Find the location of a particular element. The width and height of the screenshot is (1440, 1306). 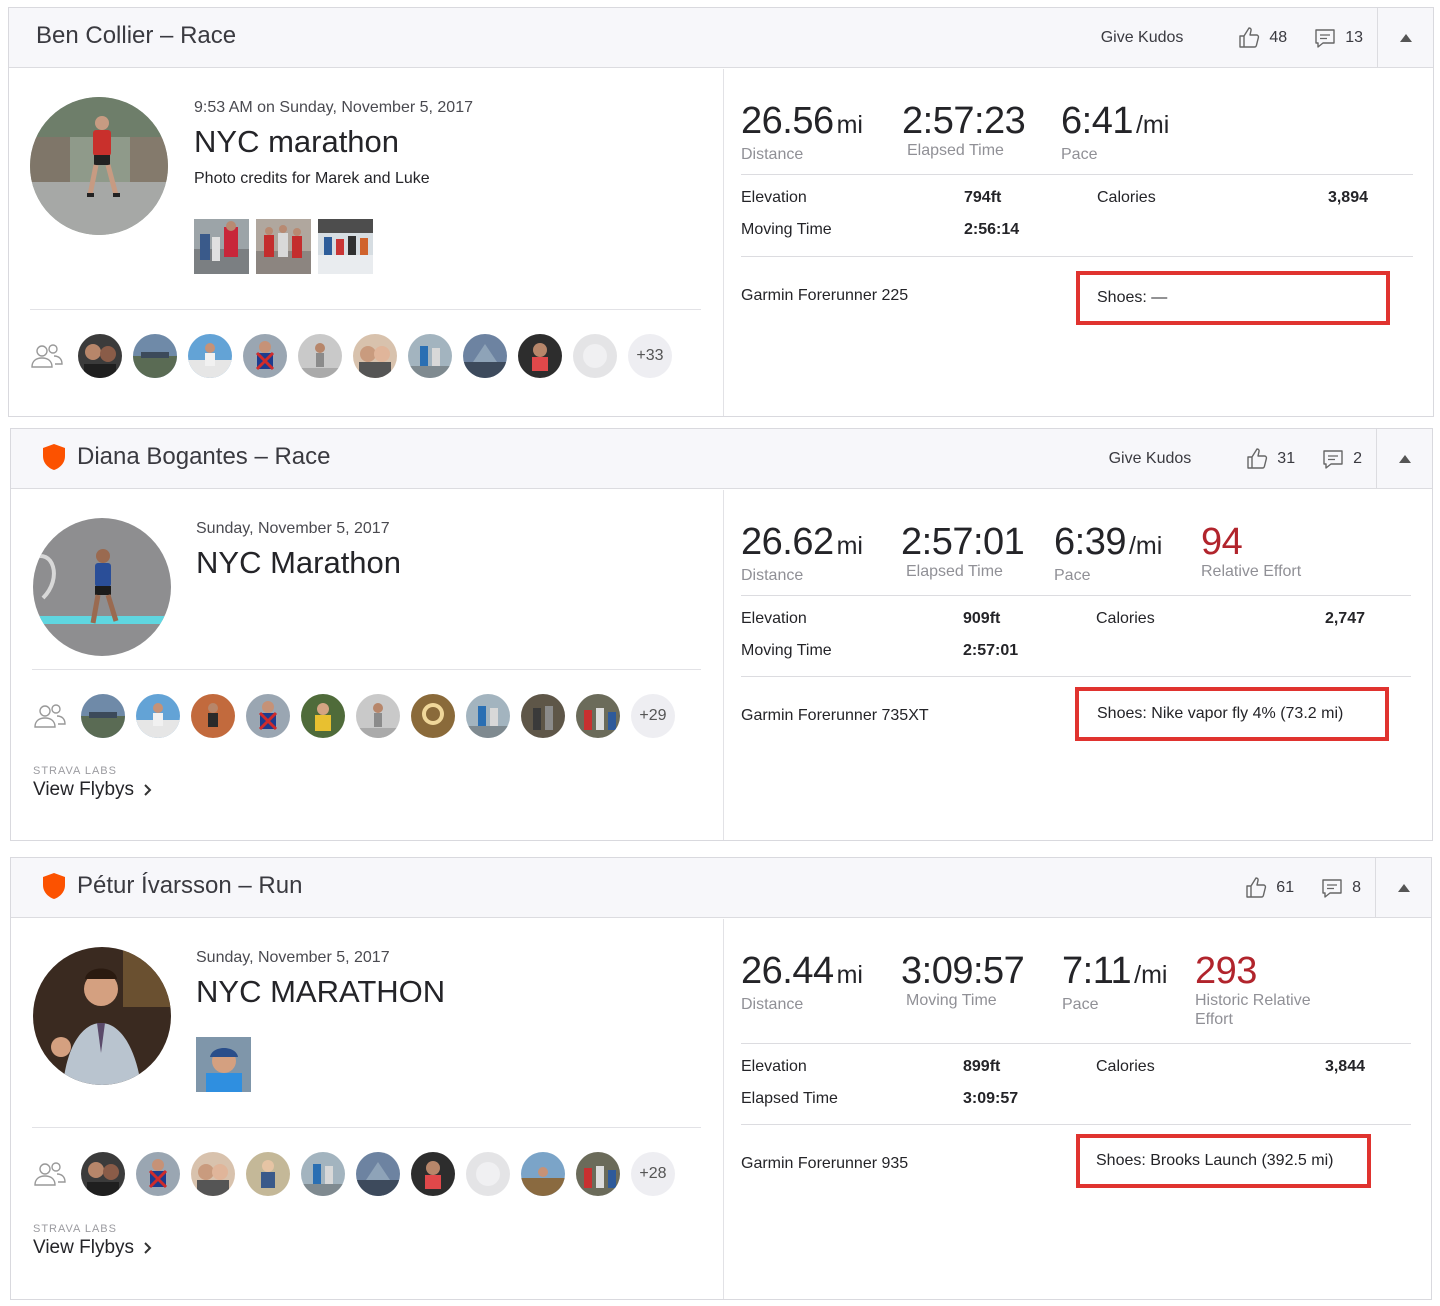

activity-photos is located at coordinates (223, 1064).